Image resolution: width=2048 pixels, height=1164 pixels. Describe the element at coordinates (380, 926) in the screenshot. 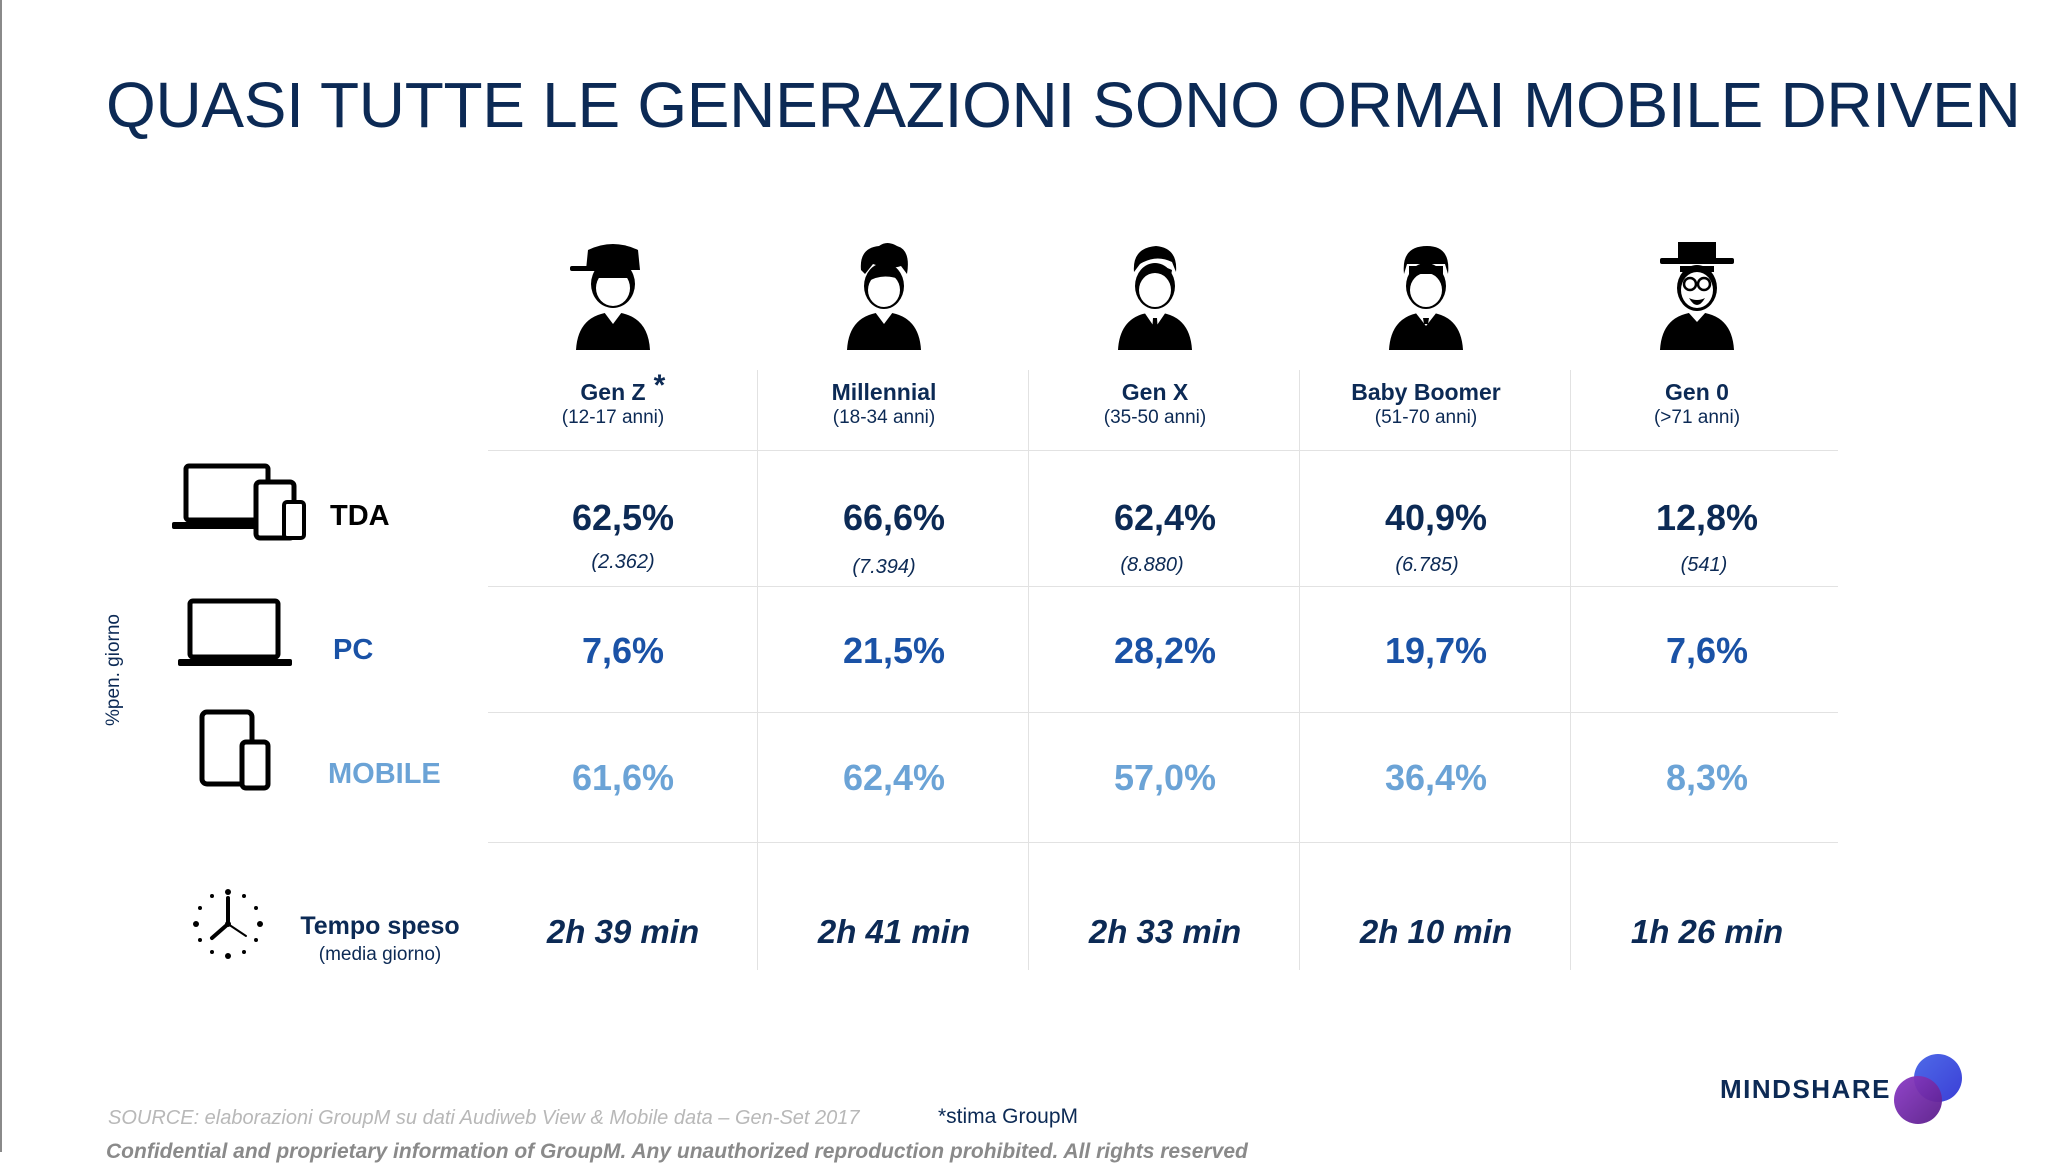

I see `time-spent-label: Tempo speso` at that location.